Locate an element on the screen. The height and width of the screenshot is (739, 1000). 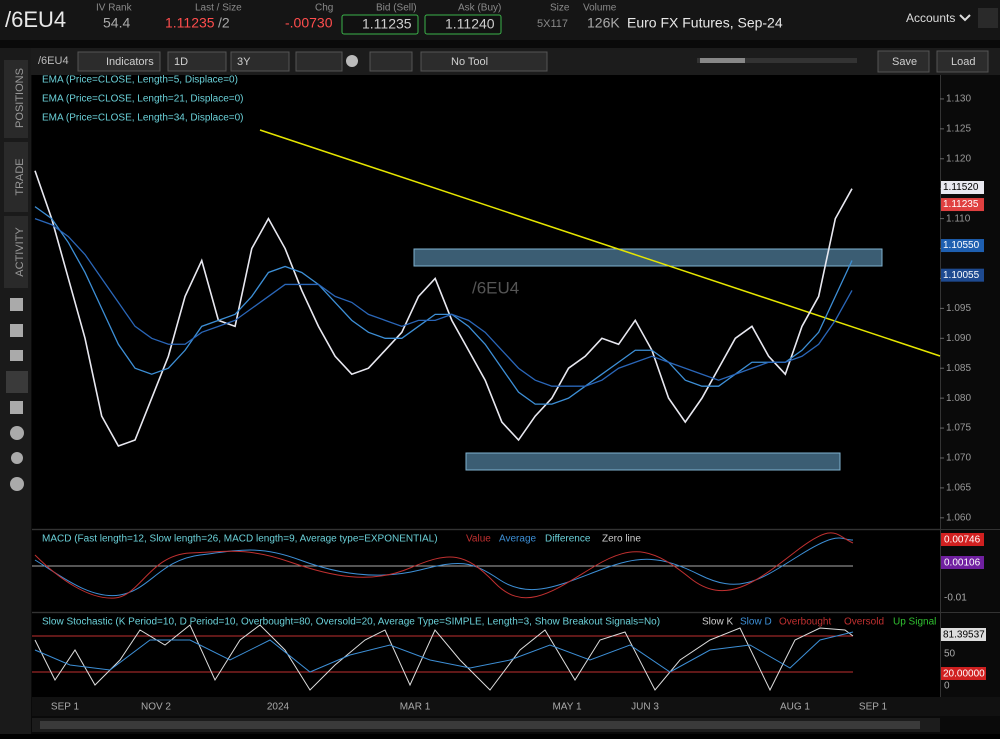
price-flag-label: 1.11235 is located at coordinates (961, 204).